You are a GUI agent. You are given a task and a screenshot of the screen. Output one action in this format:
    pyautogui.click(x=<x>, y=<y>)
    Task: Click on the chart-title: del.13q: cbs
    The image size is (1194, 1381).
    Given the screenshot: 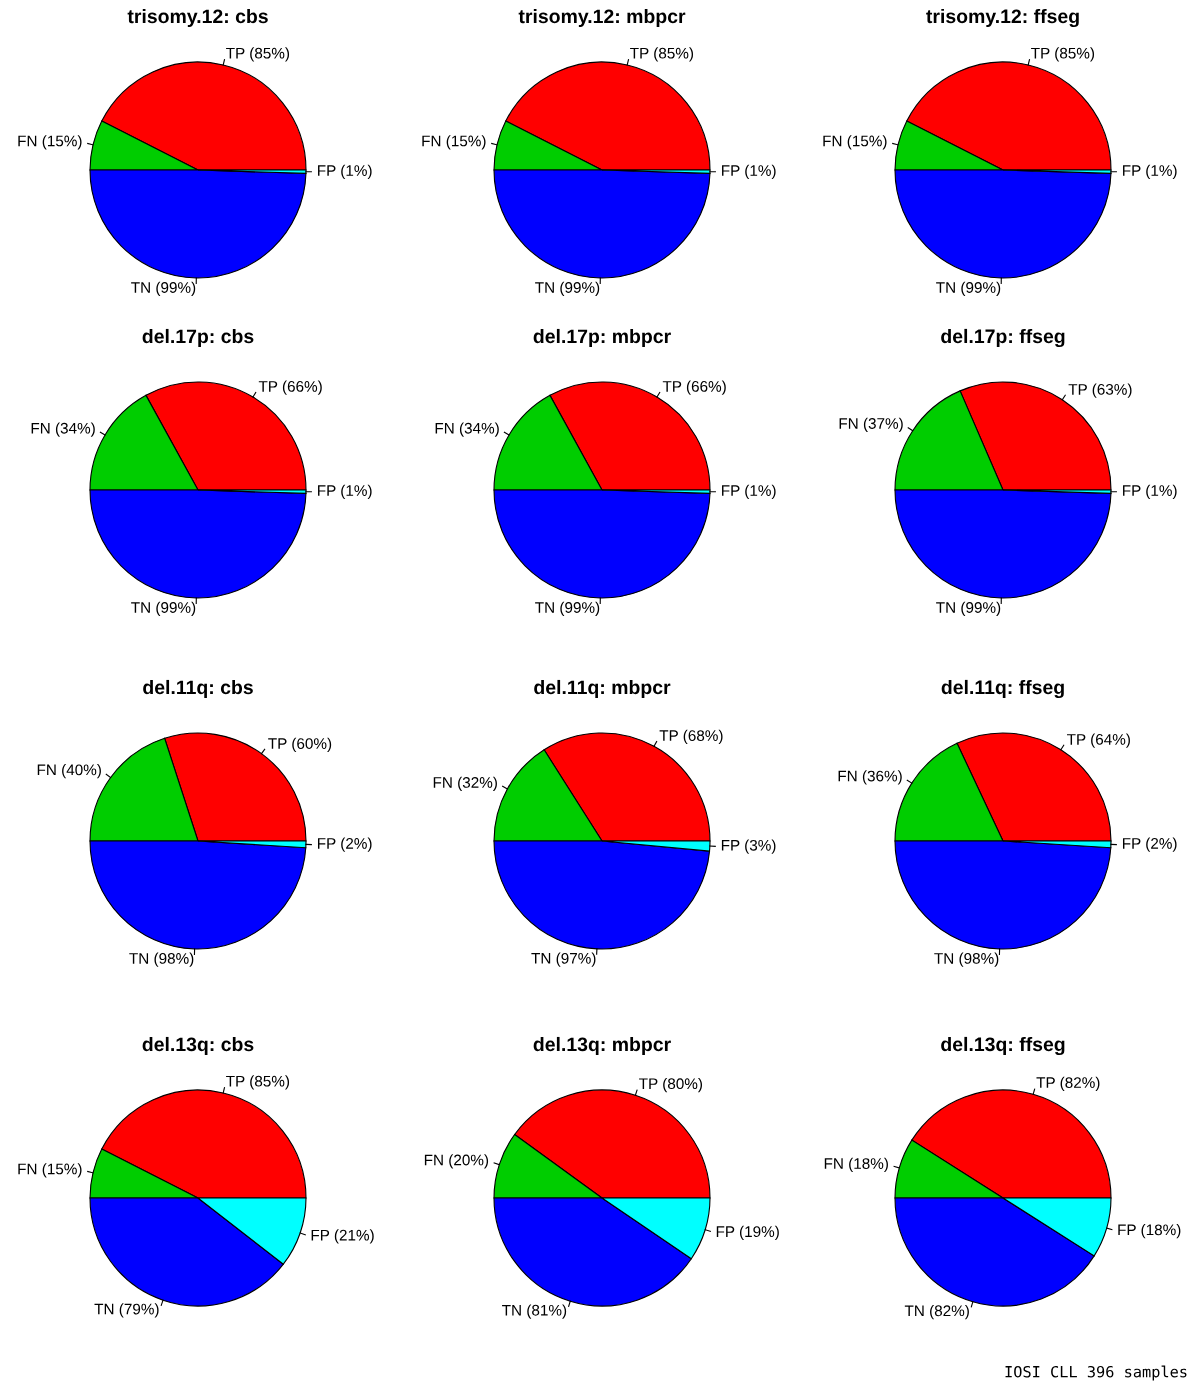 What is the action you would take?
    pyautogui.click(x=198, y=1046)
    